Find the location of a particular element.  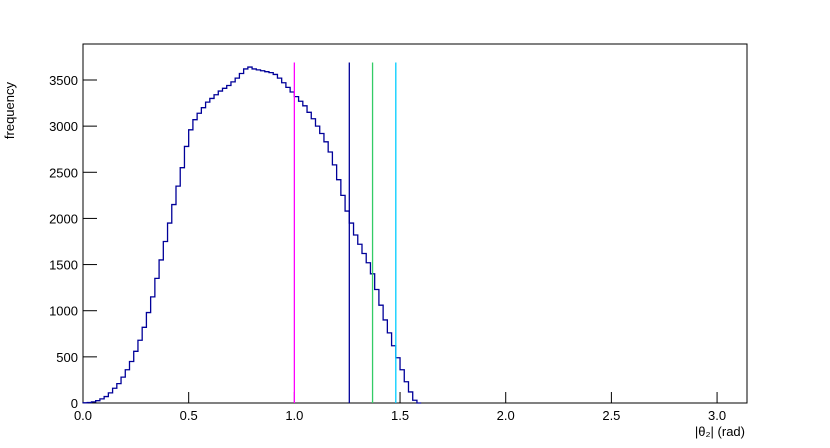

y-tick-label: 1500 is located at coordinates (63, 265).